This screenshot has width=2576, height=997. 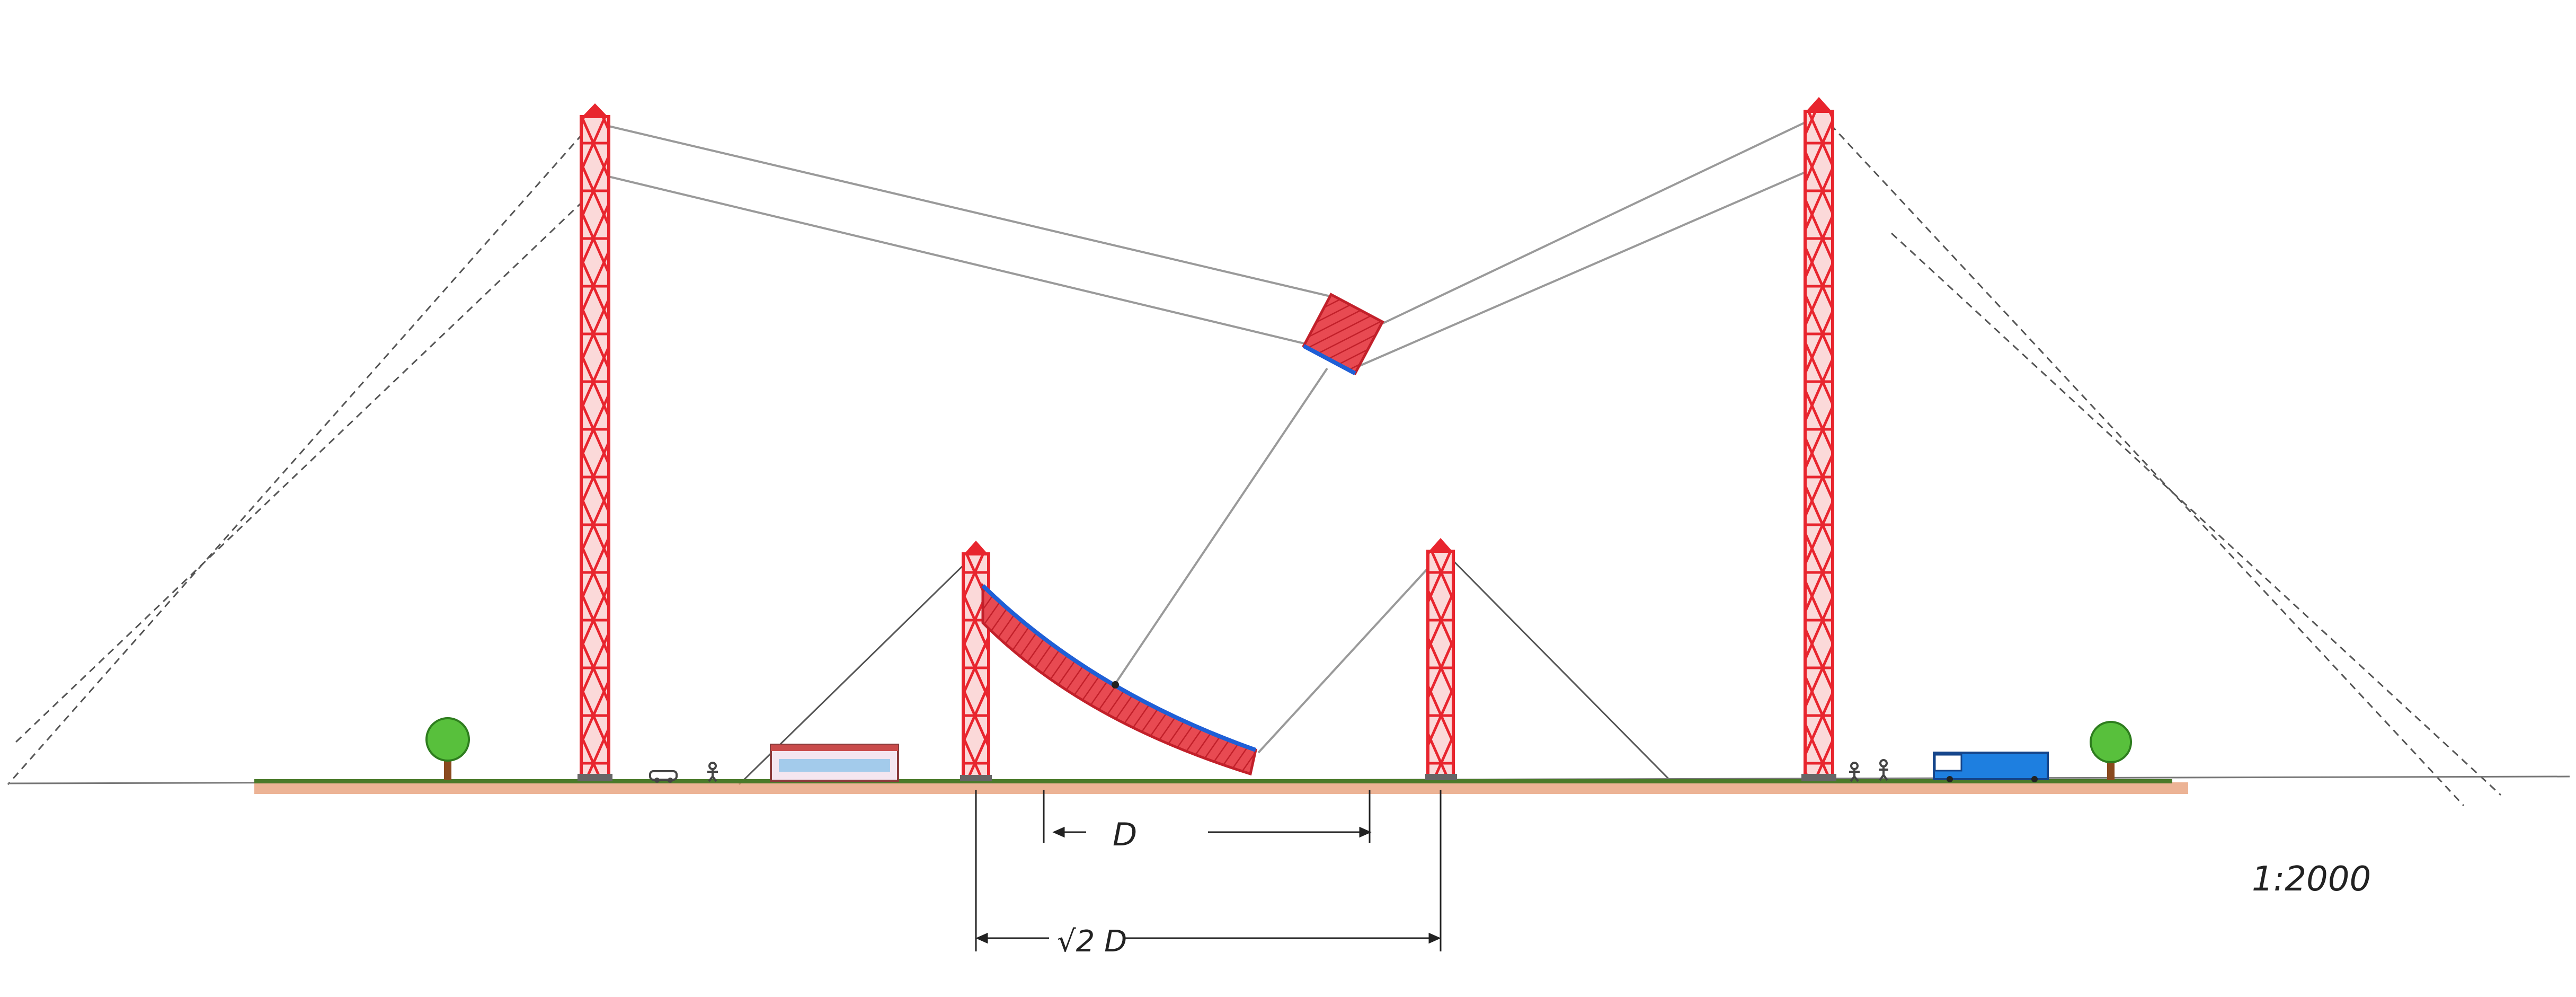 What do you see at coordinates (595, 442) in the screenshot?
I see `tall-tower-left` at bounding box center [595, 442].